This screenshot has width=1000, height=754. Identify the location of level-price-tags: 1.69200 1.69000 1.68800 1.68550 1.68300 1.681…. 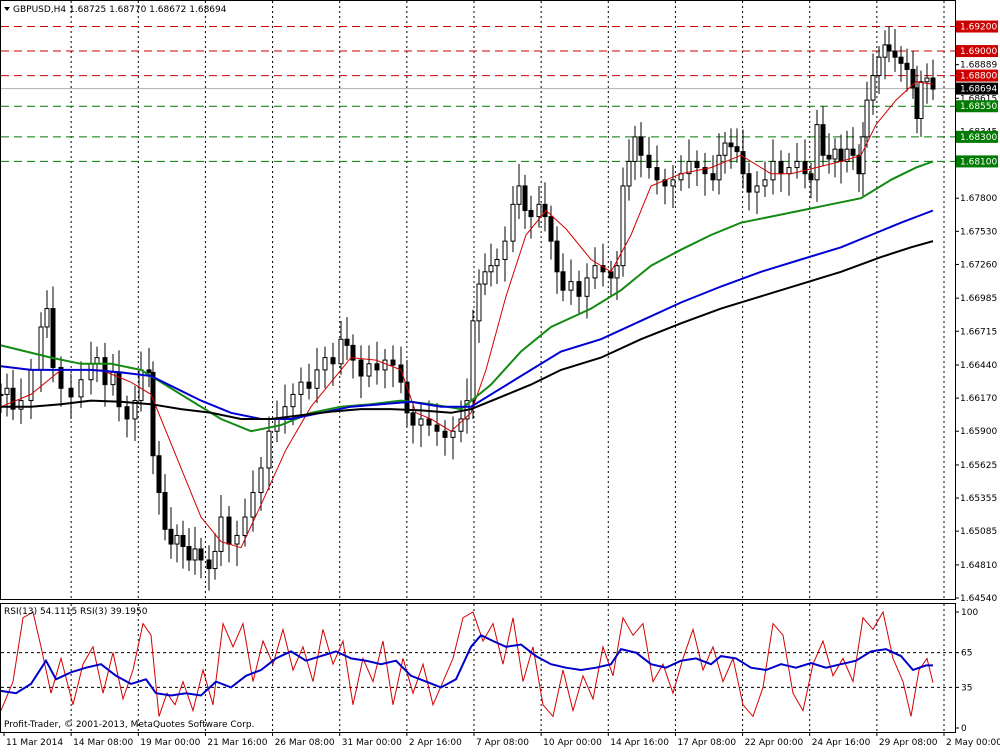
(977, 94).